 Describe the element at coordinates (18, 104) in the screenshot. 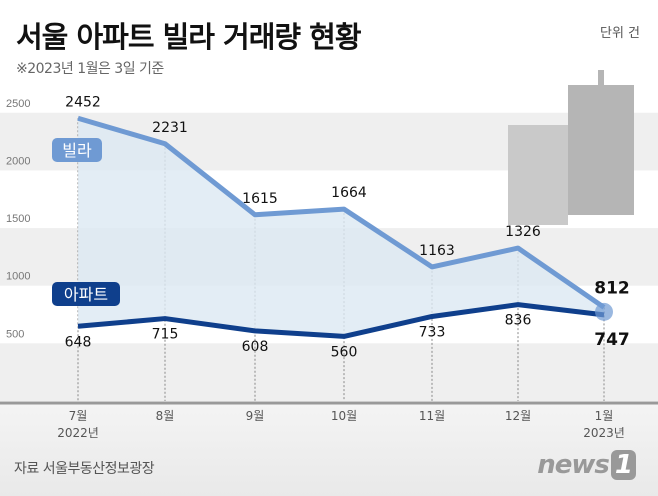

I see `y-tick-label: 2500` at that location.